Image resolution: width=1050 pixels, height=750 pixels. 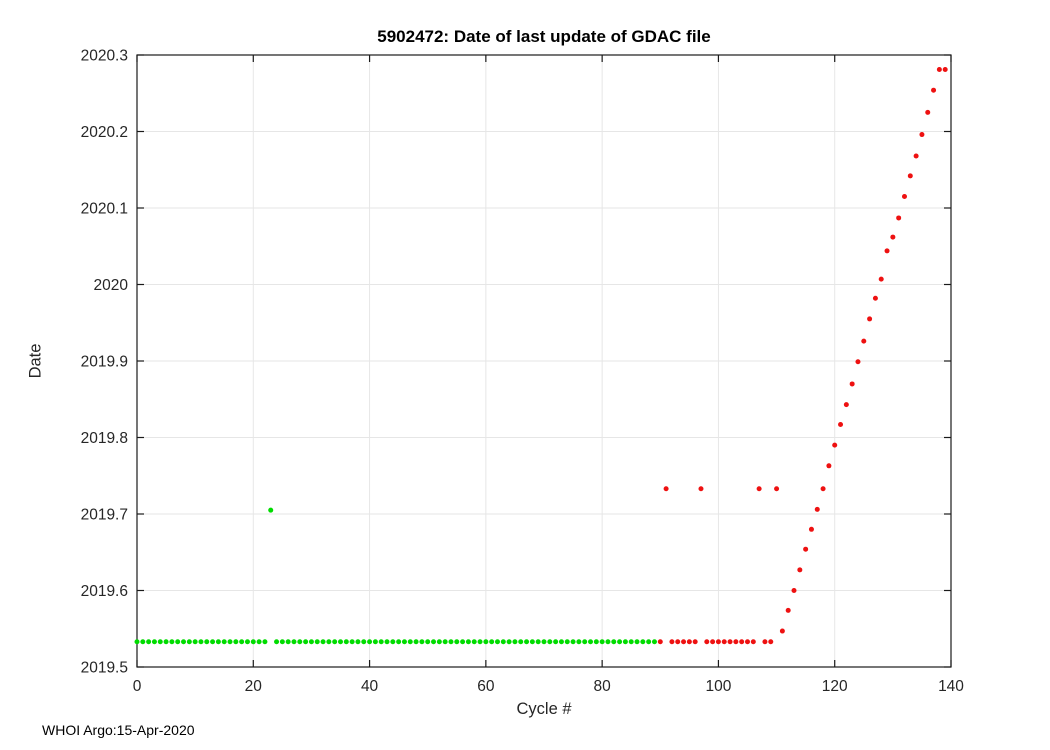 What do you see at coordinates (104, 209) in the screenshot?
I see `y-tick-label: 2020.1` at bounding box center [104, 209].